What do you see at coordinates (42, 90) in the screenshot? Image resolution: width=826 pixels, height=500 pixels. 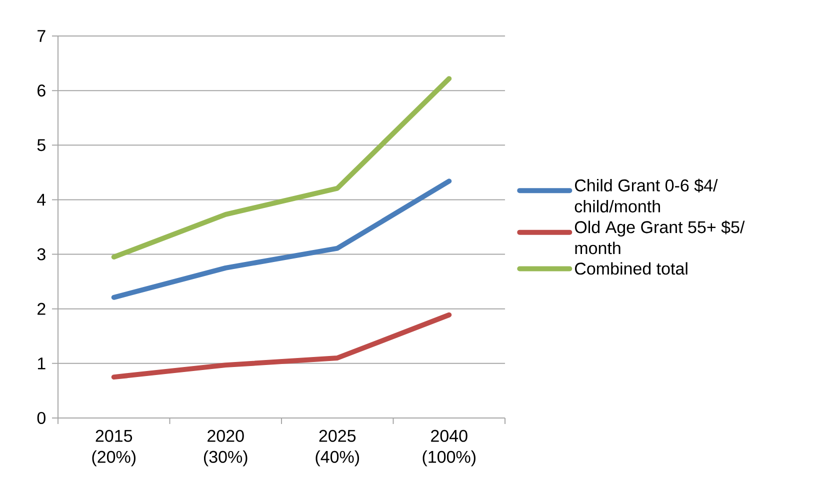 I see `y-tick-label: 6` at bounding box center [42, 90].